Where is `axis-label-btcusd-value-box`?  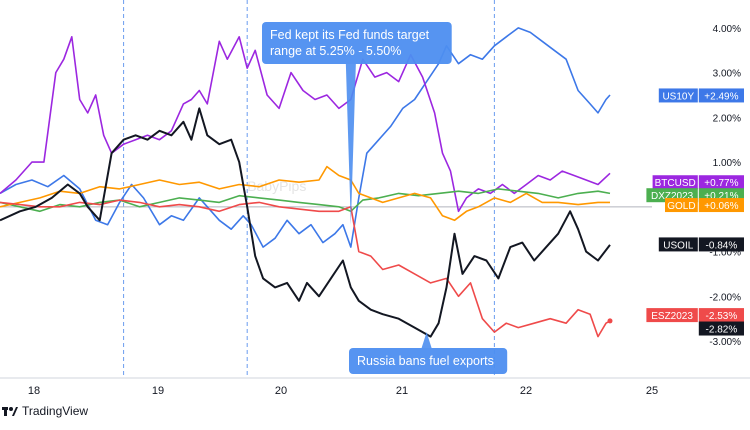
axis-label-btcusd-value-box is located at coordinates (721, 182).